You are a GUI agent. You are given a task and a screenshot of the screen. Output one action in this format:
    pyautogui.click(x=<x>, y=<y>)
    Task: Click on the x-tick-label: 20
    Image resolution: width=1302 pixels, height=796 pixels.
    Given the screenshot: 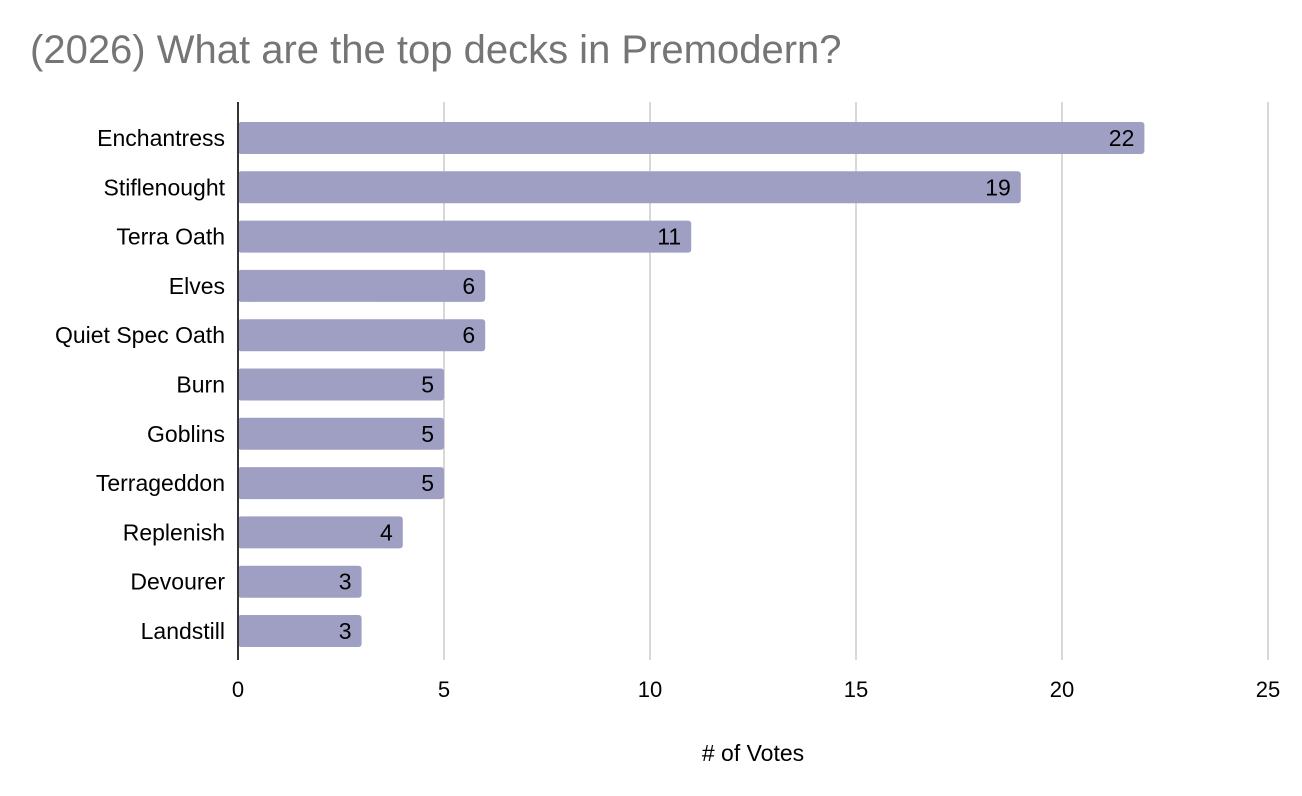 What is the action you would take?
    pyautogui.click(x=1062, y=689)
    